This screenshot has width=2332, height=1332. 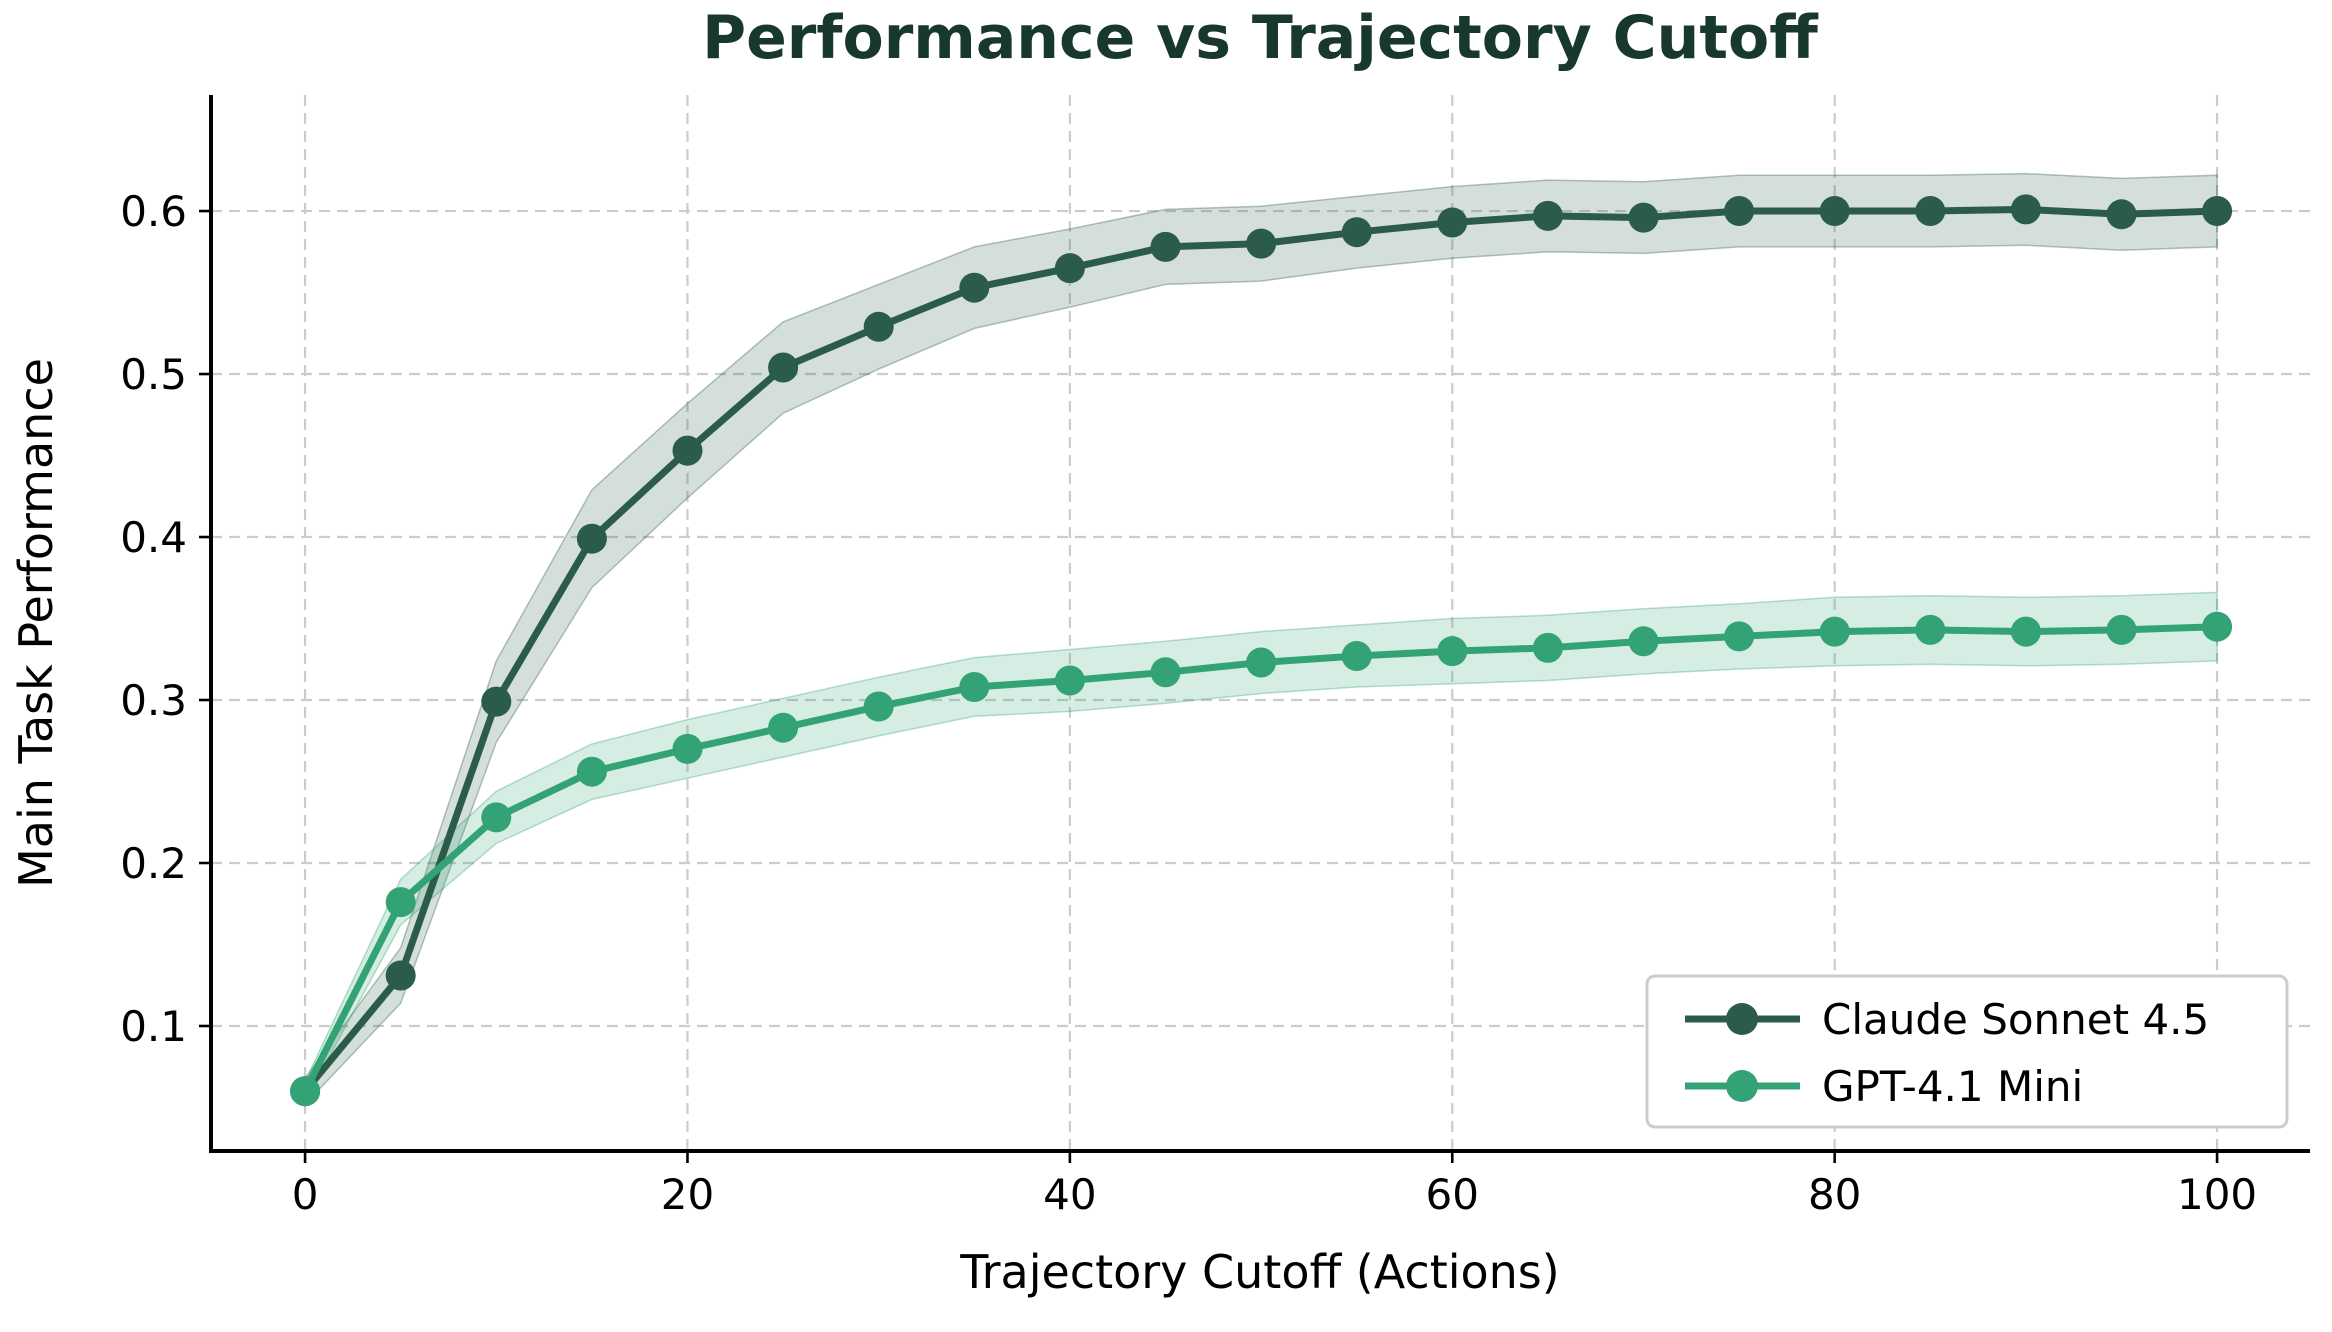 What do you see at coordinates (1742, 1019) in the screenshot?
I see `legend-sample-marker-claude` at bounding box center [1742, 1019].